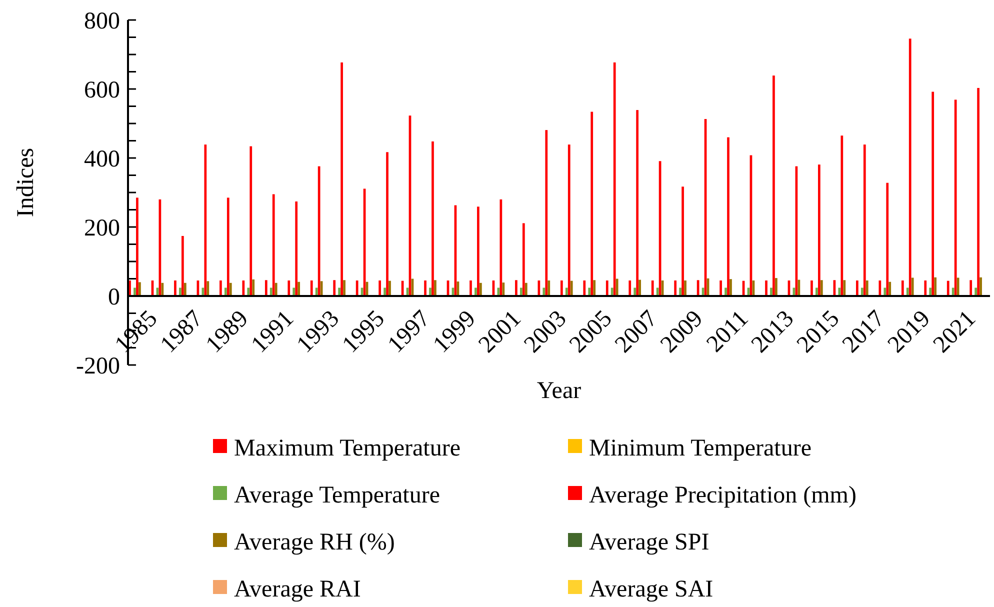 The height and width of the screenshot is (607, 994). Describe the element at coordinates (700, 448) in the screenshot. I see `legend-label: Minimum Temperature` at that location.